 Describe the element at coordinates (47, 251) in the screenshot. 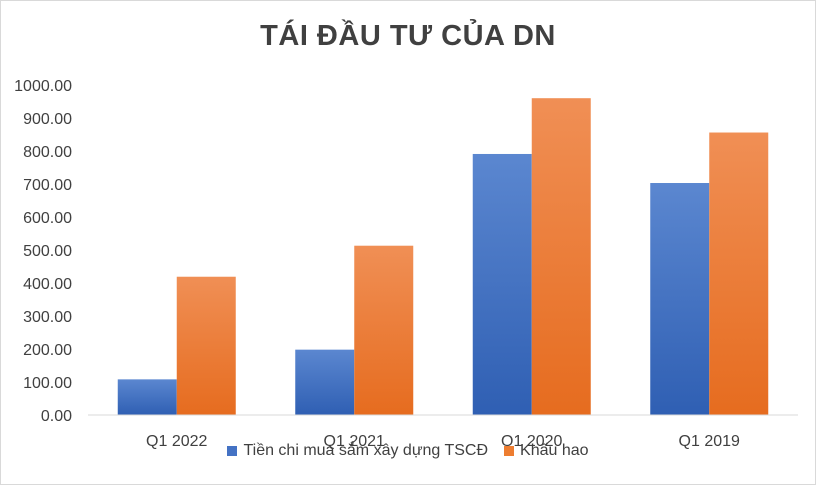

I see `y-tick-label: 500.00` at that location.